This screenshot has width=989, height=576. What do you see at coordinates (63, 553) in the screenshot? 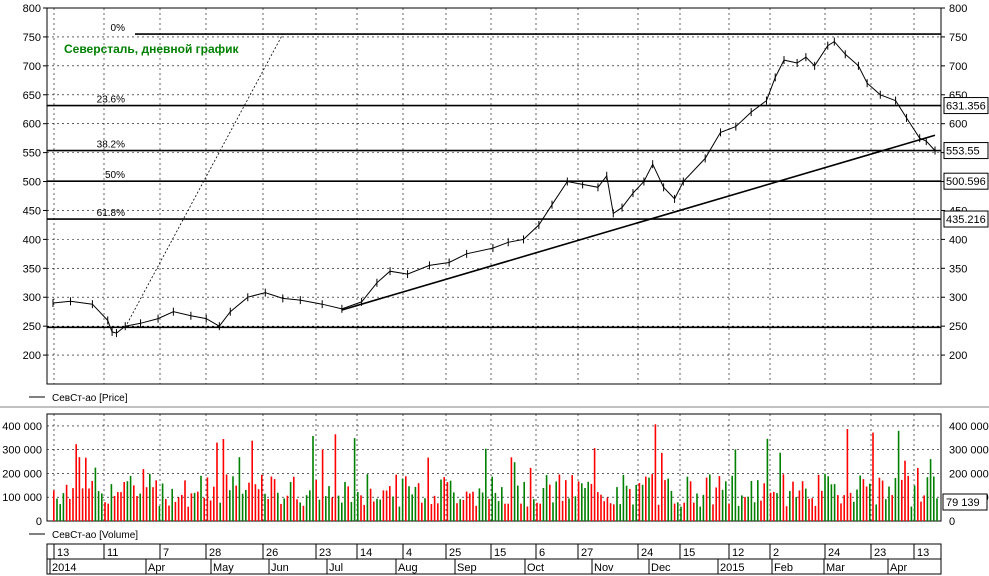
I see `day-tick-label: 13` at bounding box center [63, 553].